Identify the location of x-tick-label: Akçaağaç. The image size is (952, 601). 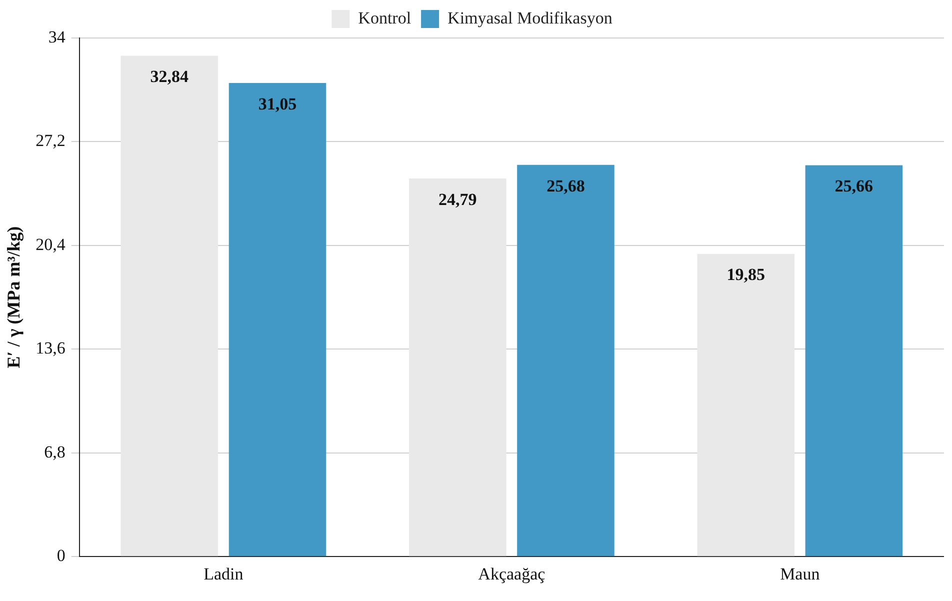
(512, 574).